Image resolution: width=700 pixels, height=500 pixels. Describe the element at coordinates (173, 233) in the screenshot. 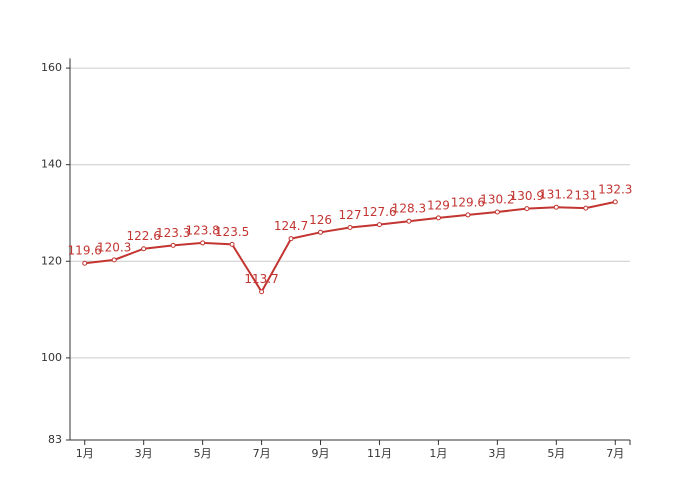

I see `data-label: 123.3` at that location.